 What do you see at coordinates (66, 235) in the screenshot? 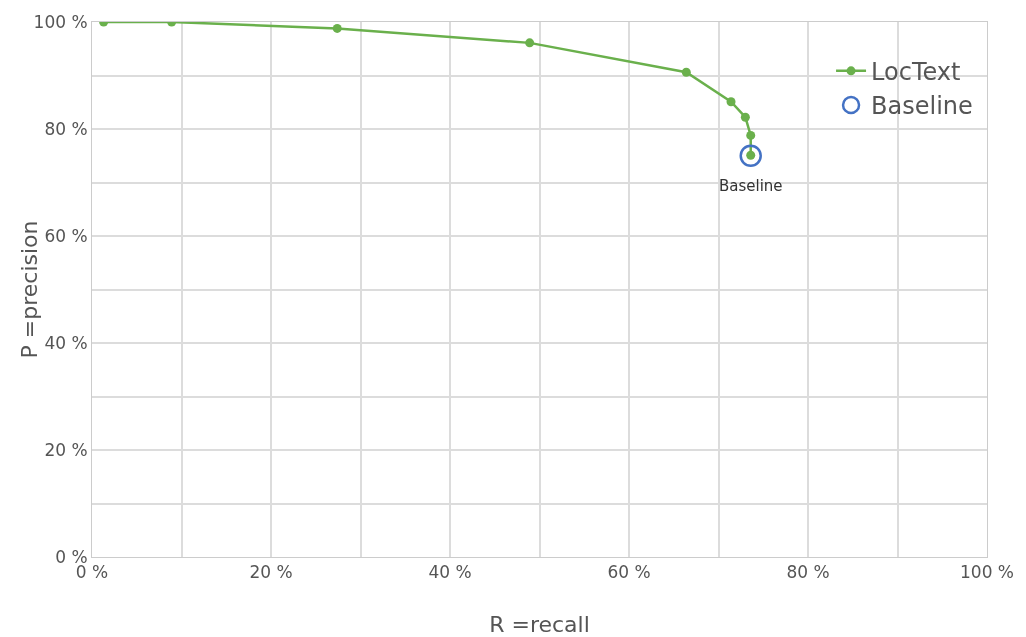
I see `y-tick-label: 60 %` at bounding box center [66, 235].